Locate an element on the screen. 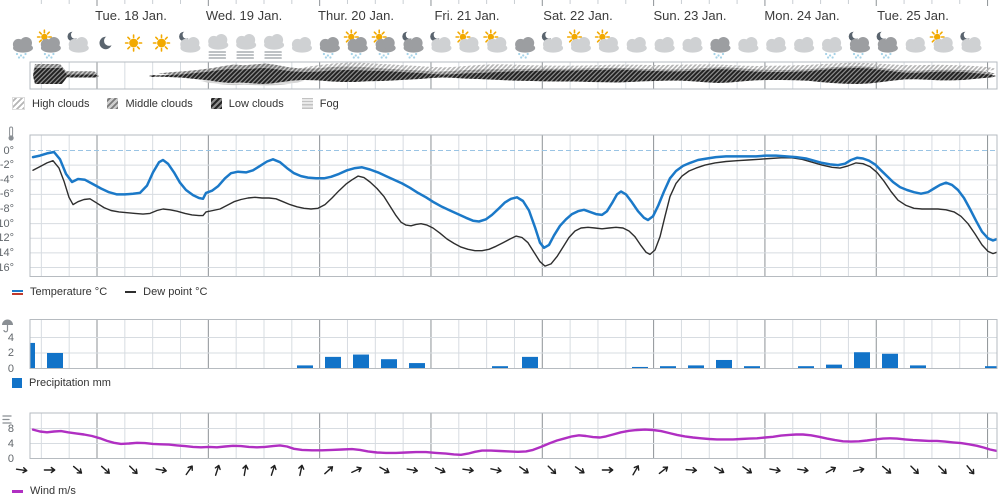 The image size is (1000, 503). wind-curve is located at coordinates (514, 442).